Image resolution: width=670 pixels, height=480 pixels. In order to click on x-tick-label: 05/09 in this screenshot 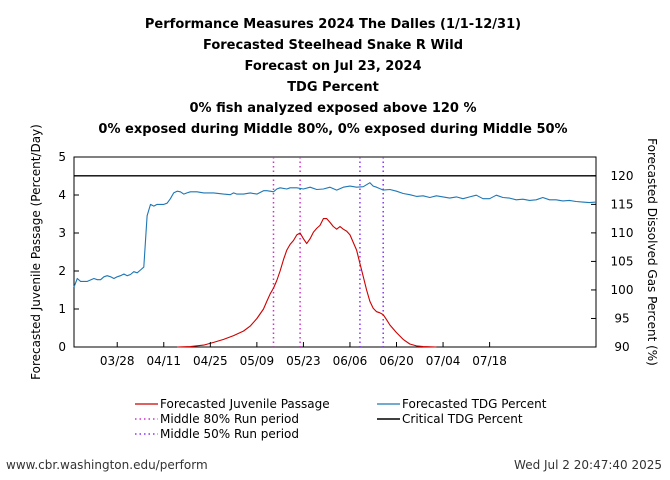, I will do `click(257, 361)`.